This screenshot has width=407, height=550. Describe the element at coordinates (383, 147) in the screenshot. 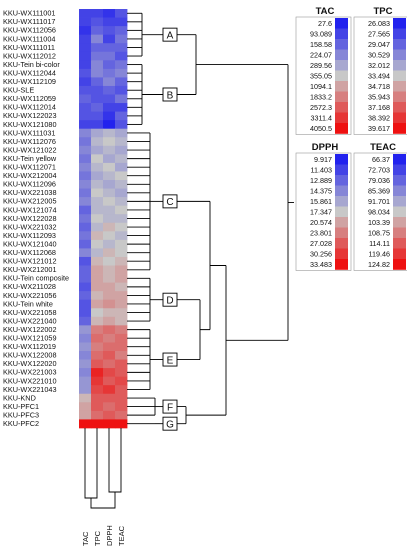

I see `legend-title: TEAC` at that location.